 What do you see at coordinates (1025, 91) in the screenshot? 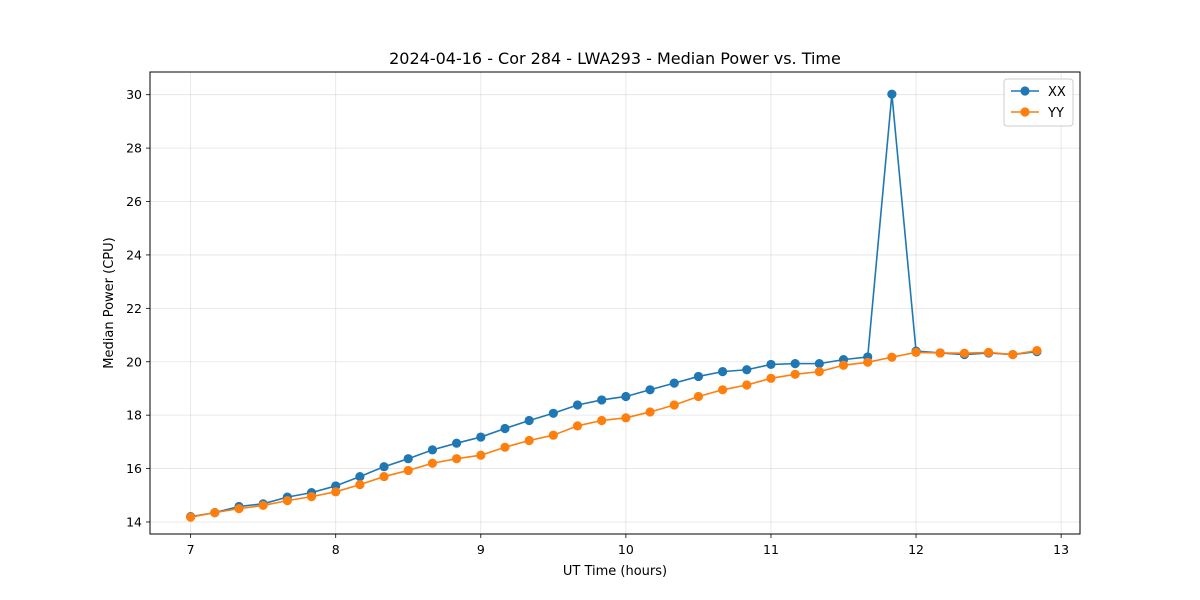
I see `legend-marker-xx` at bounding box center [1025, 91].